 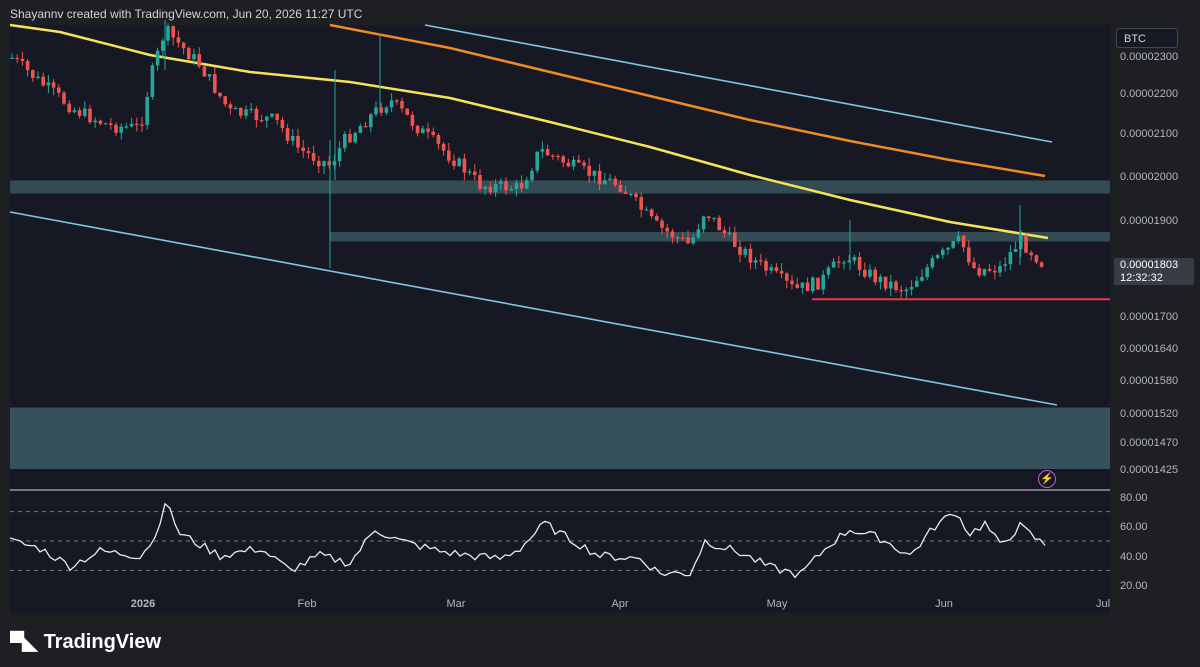 What do you see at coordinates (1141, 278) in the screenshot?
I see `bar-countdown: 12:32:32` at bounding box center [1141, 278].